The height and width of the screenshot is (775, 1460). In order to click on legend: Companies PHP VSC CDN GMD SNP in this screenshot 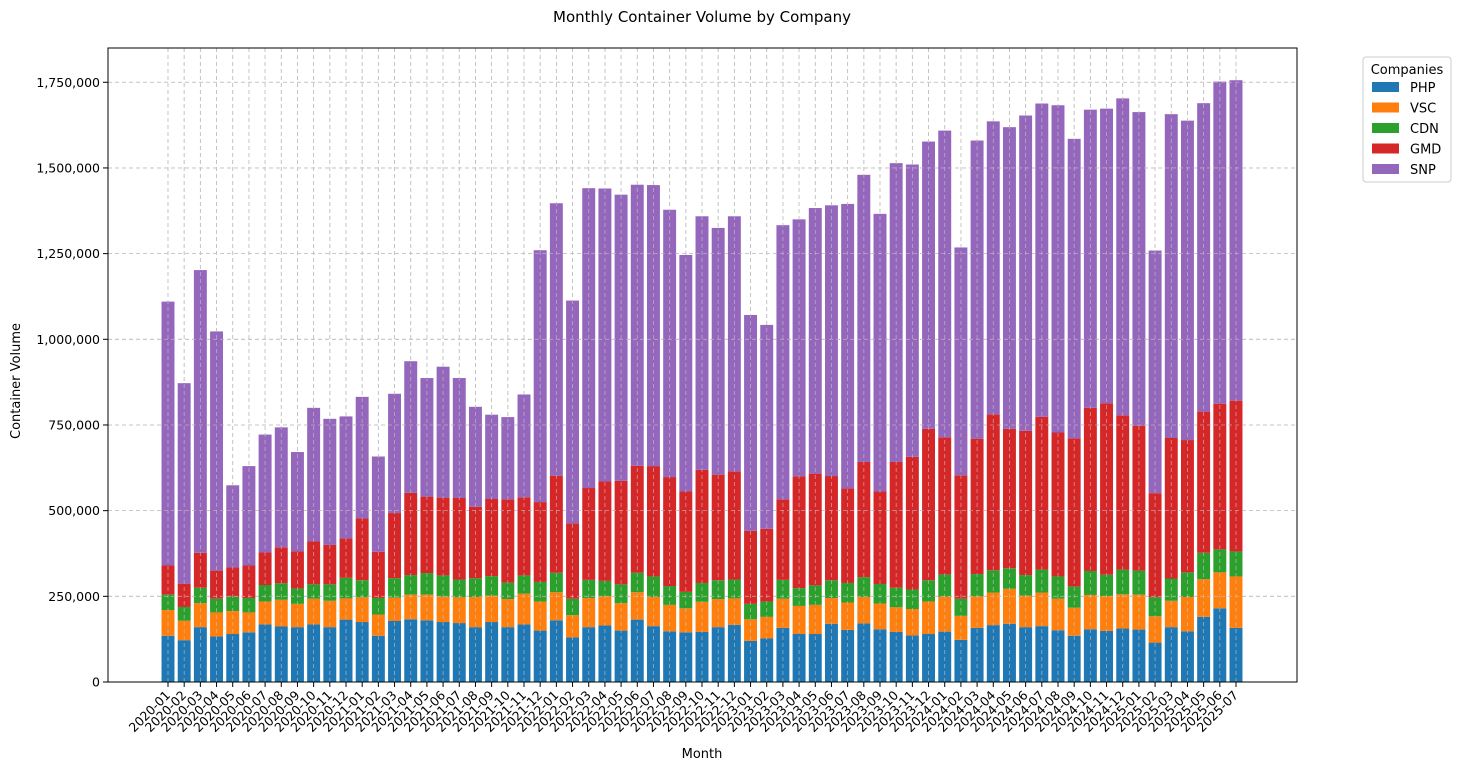, I will do `click(1407, 119)`.